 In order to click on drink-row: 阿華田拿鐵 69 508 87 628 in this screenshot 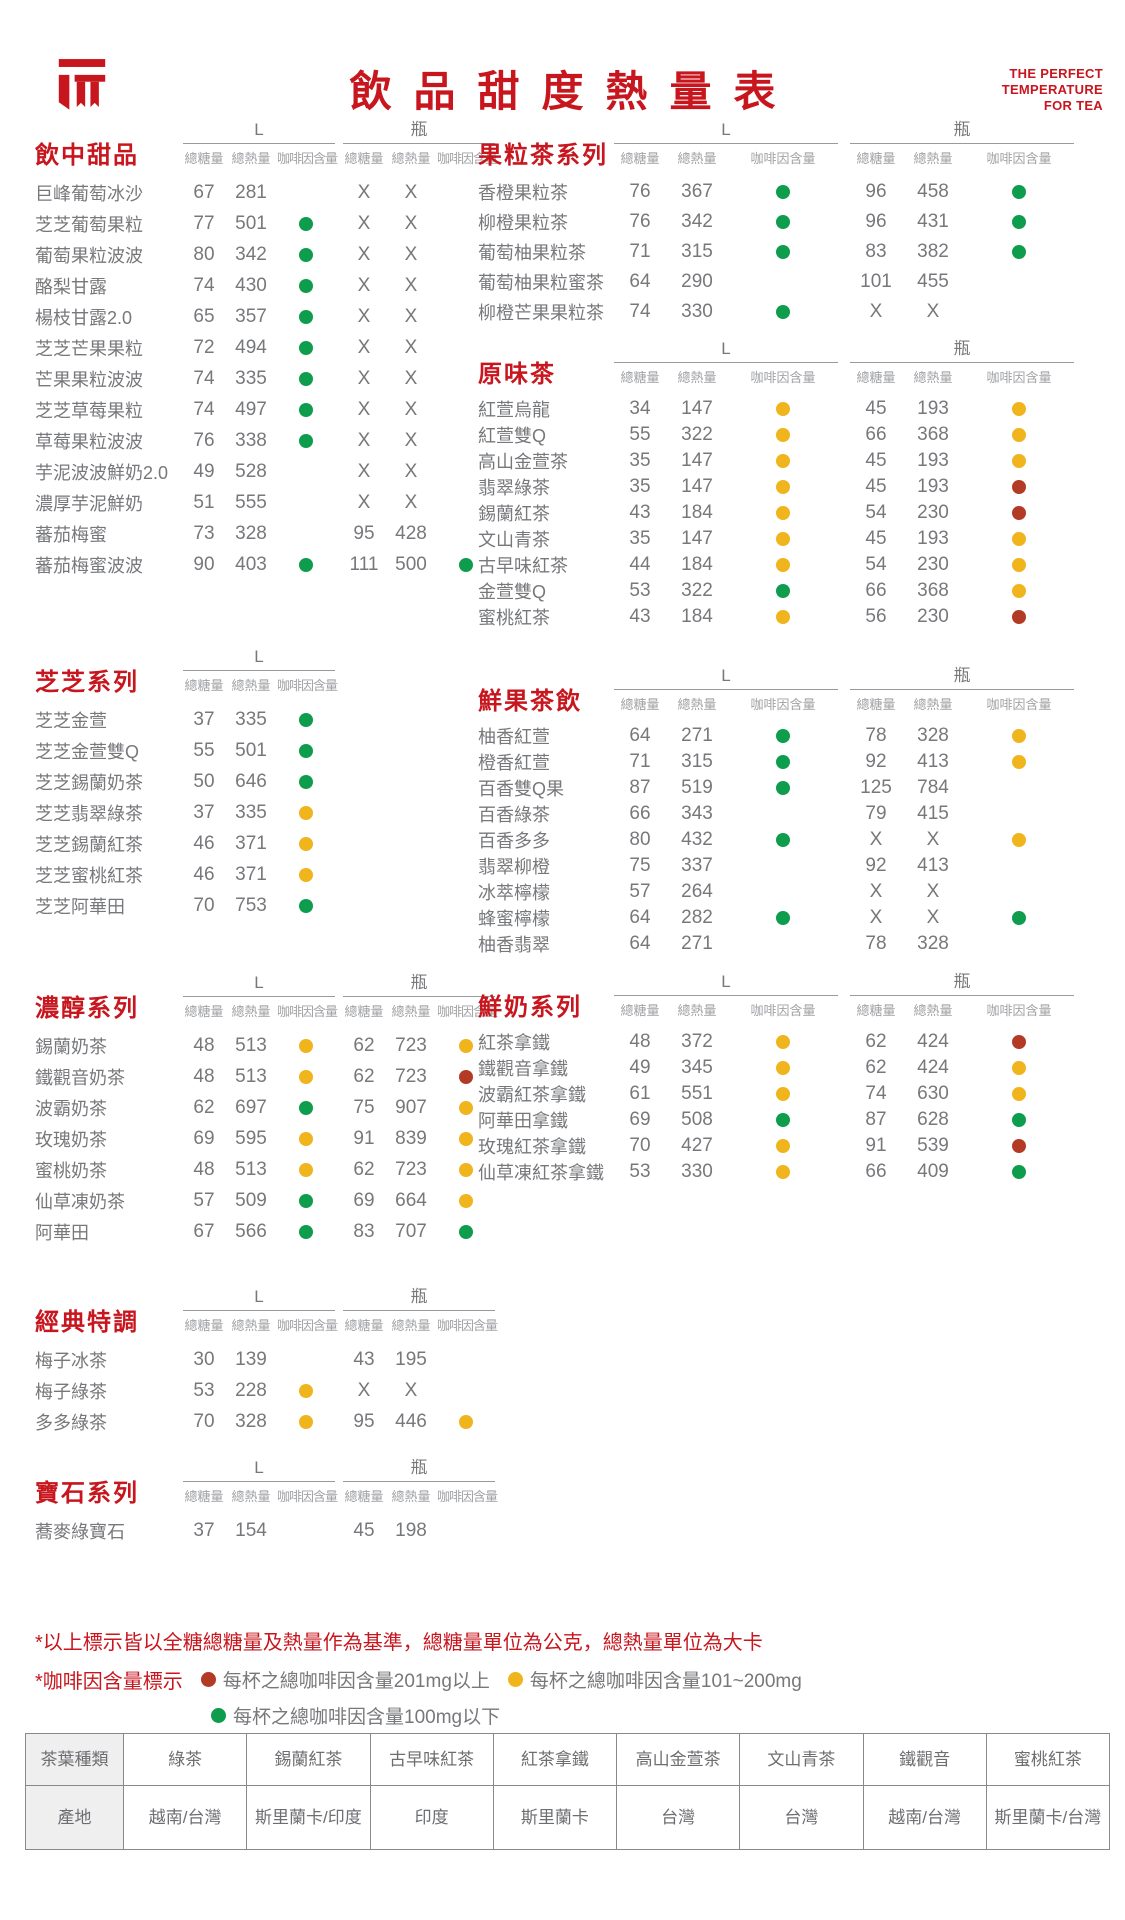, I will do `click(801, 1120)`.